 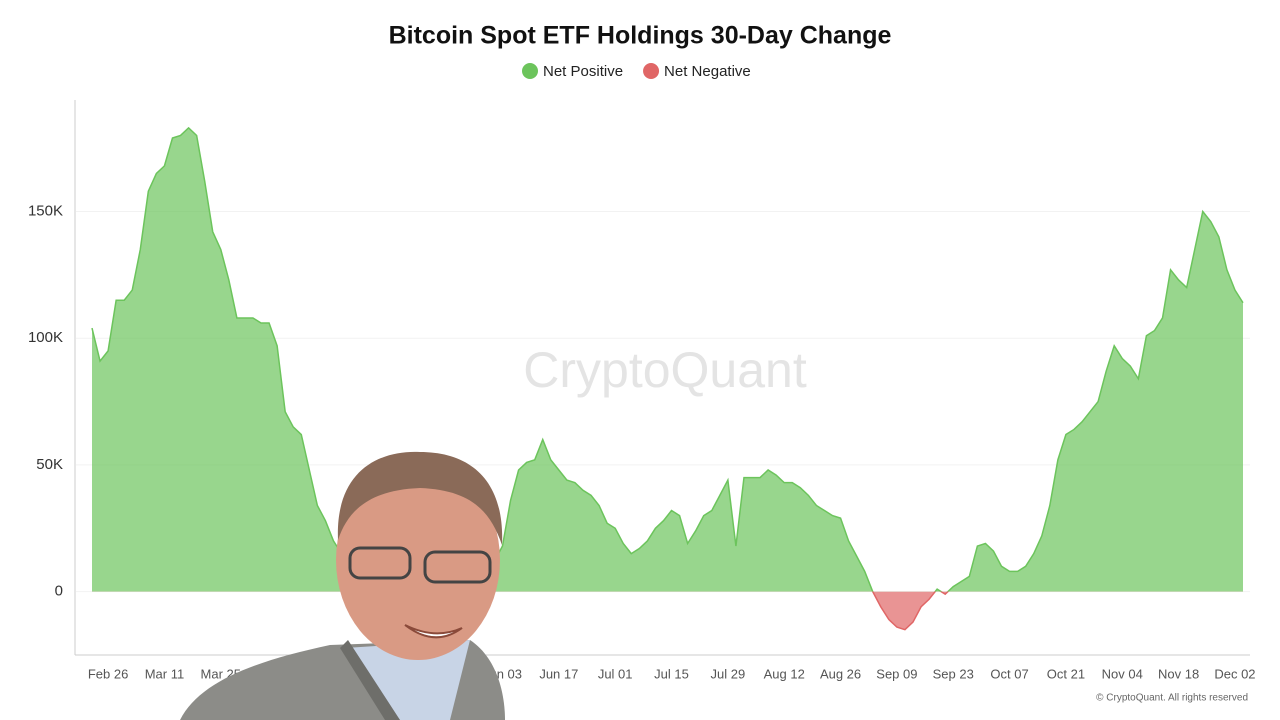 I want to click on credit: © CryptoQuant. All rights reserved, so click(x=1172, y=698).